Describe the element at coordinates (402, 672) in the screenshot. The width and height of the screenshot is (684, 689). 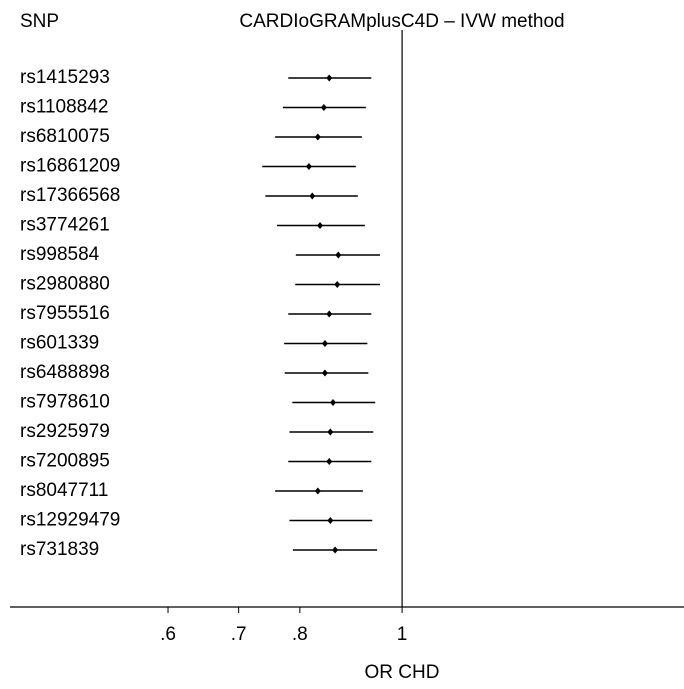
I see `x-axis-label: OR CHD` at that location.